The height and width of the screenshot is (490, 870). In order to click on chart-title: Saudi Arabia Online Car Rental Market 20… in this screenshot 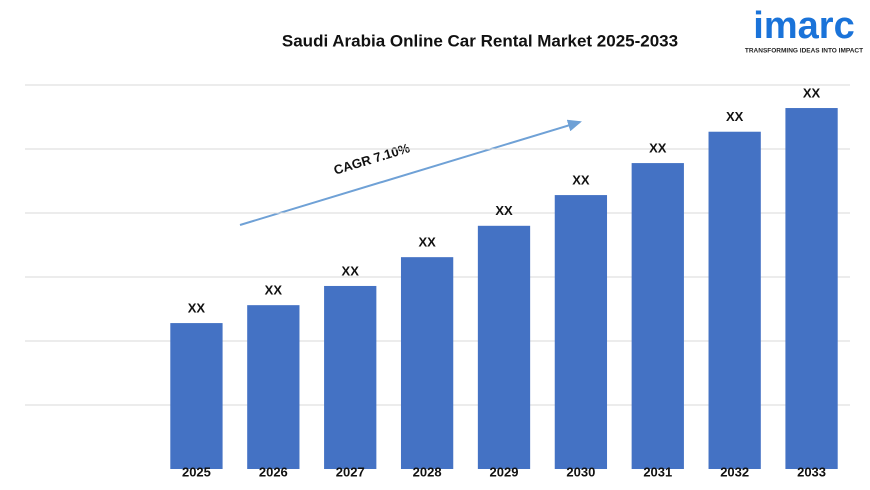, I will do `click(480, 40)`.